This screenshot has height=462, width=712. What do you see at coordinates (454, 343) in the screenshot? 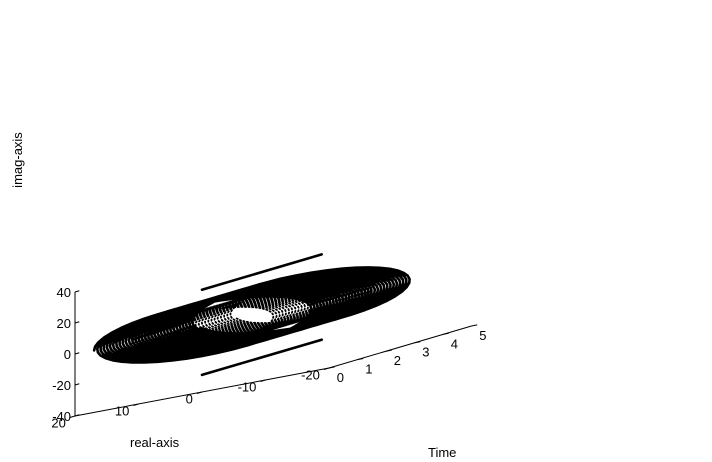
I see `x-tick-label: 4` at bounding box center [454, 343].